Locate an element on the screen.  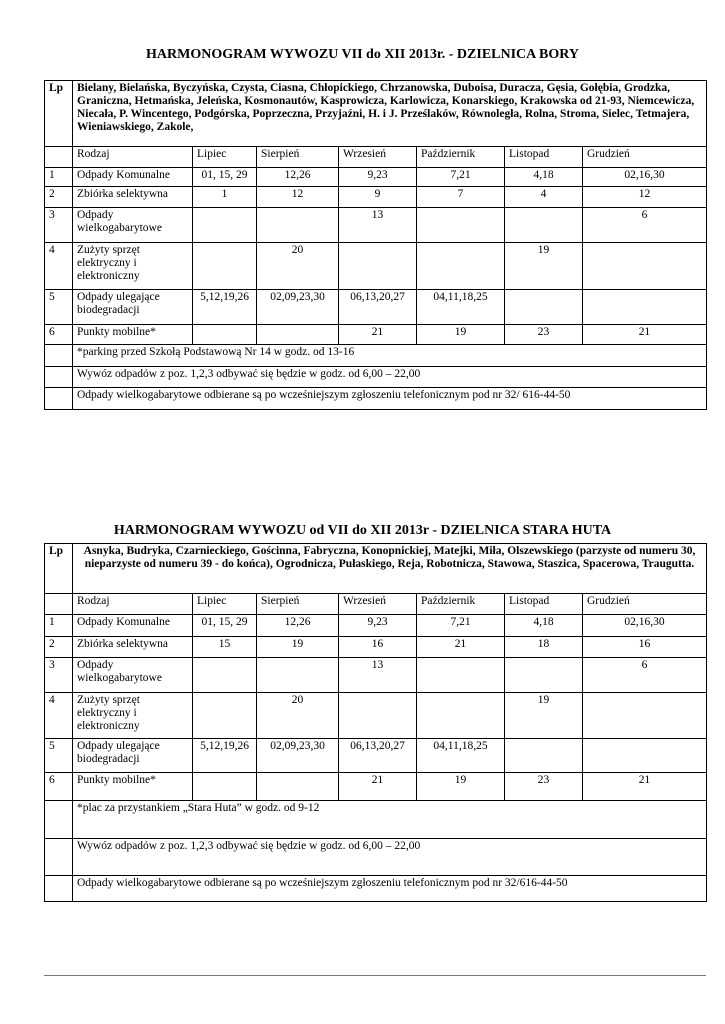
table-row: 2 Zbiórka selektywna 1 12 9 7 4 12 is located at coordinates (376, 197).